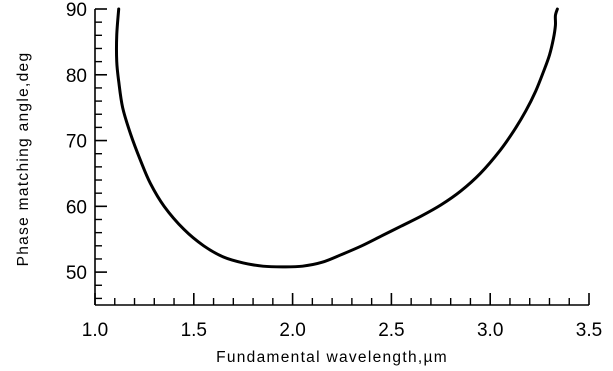 The height and width of the screenshot is (371, 613). I want to click on y-tick-label: 90, so click(76, 10).